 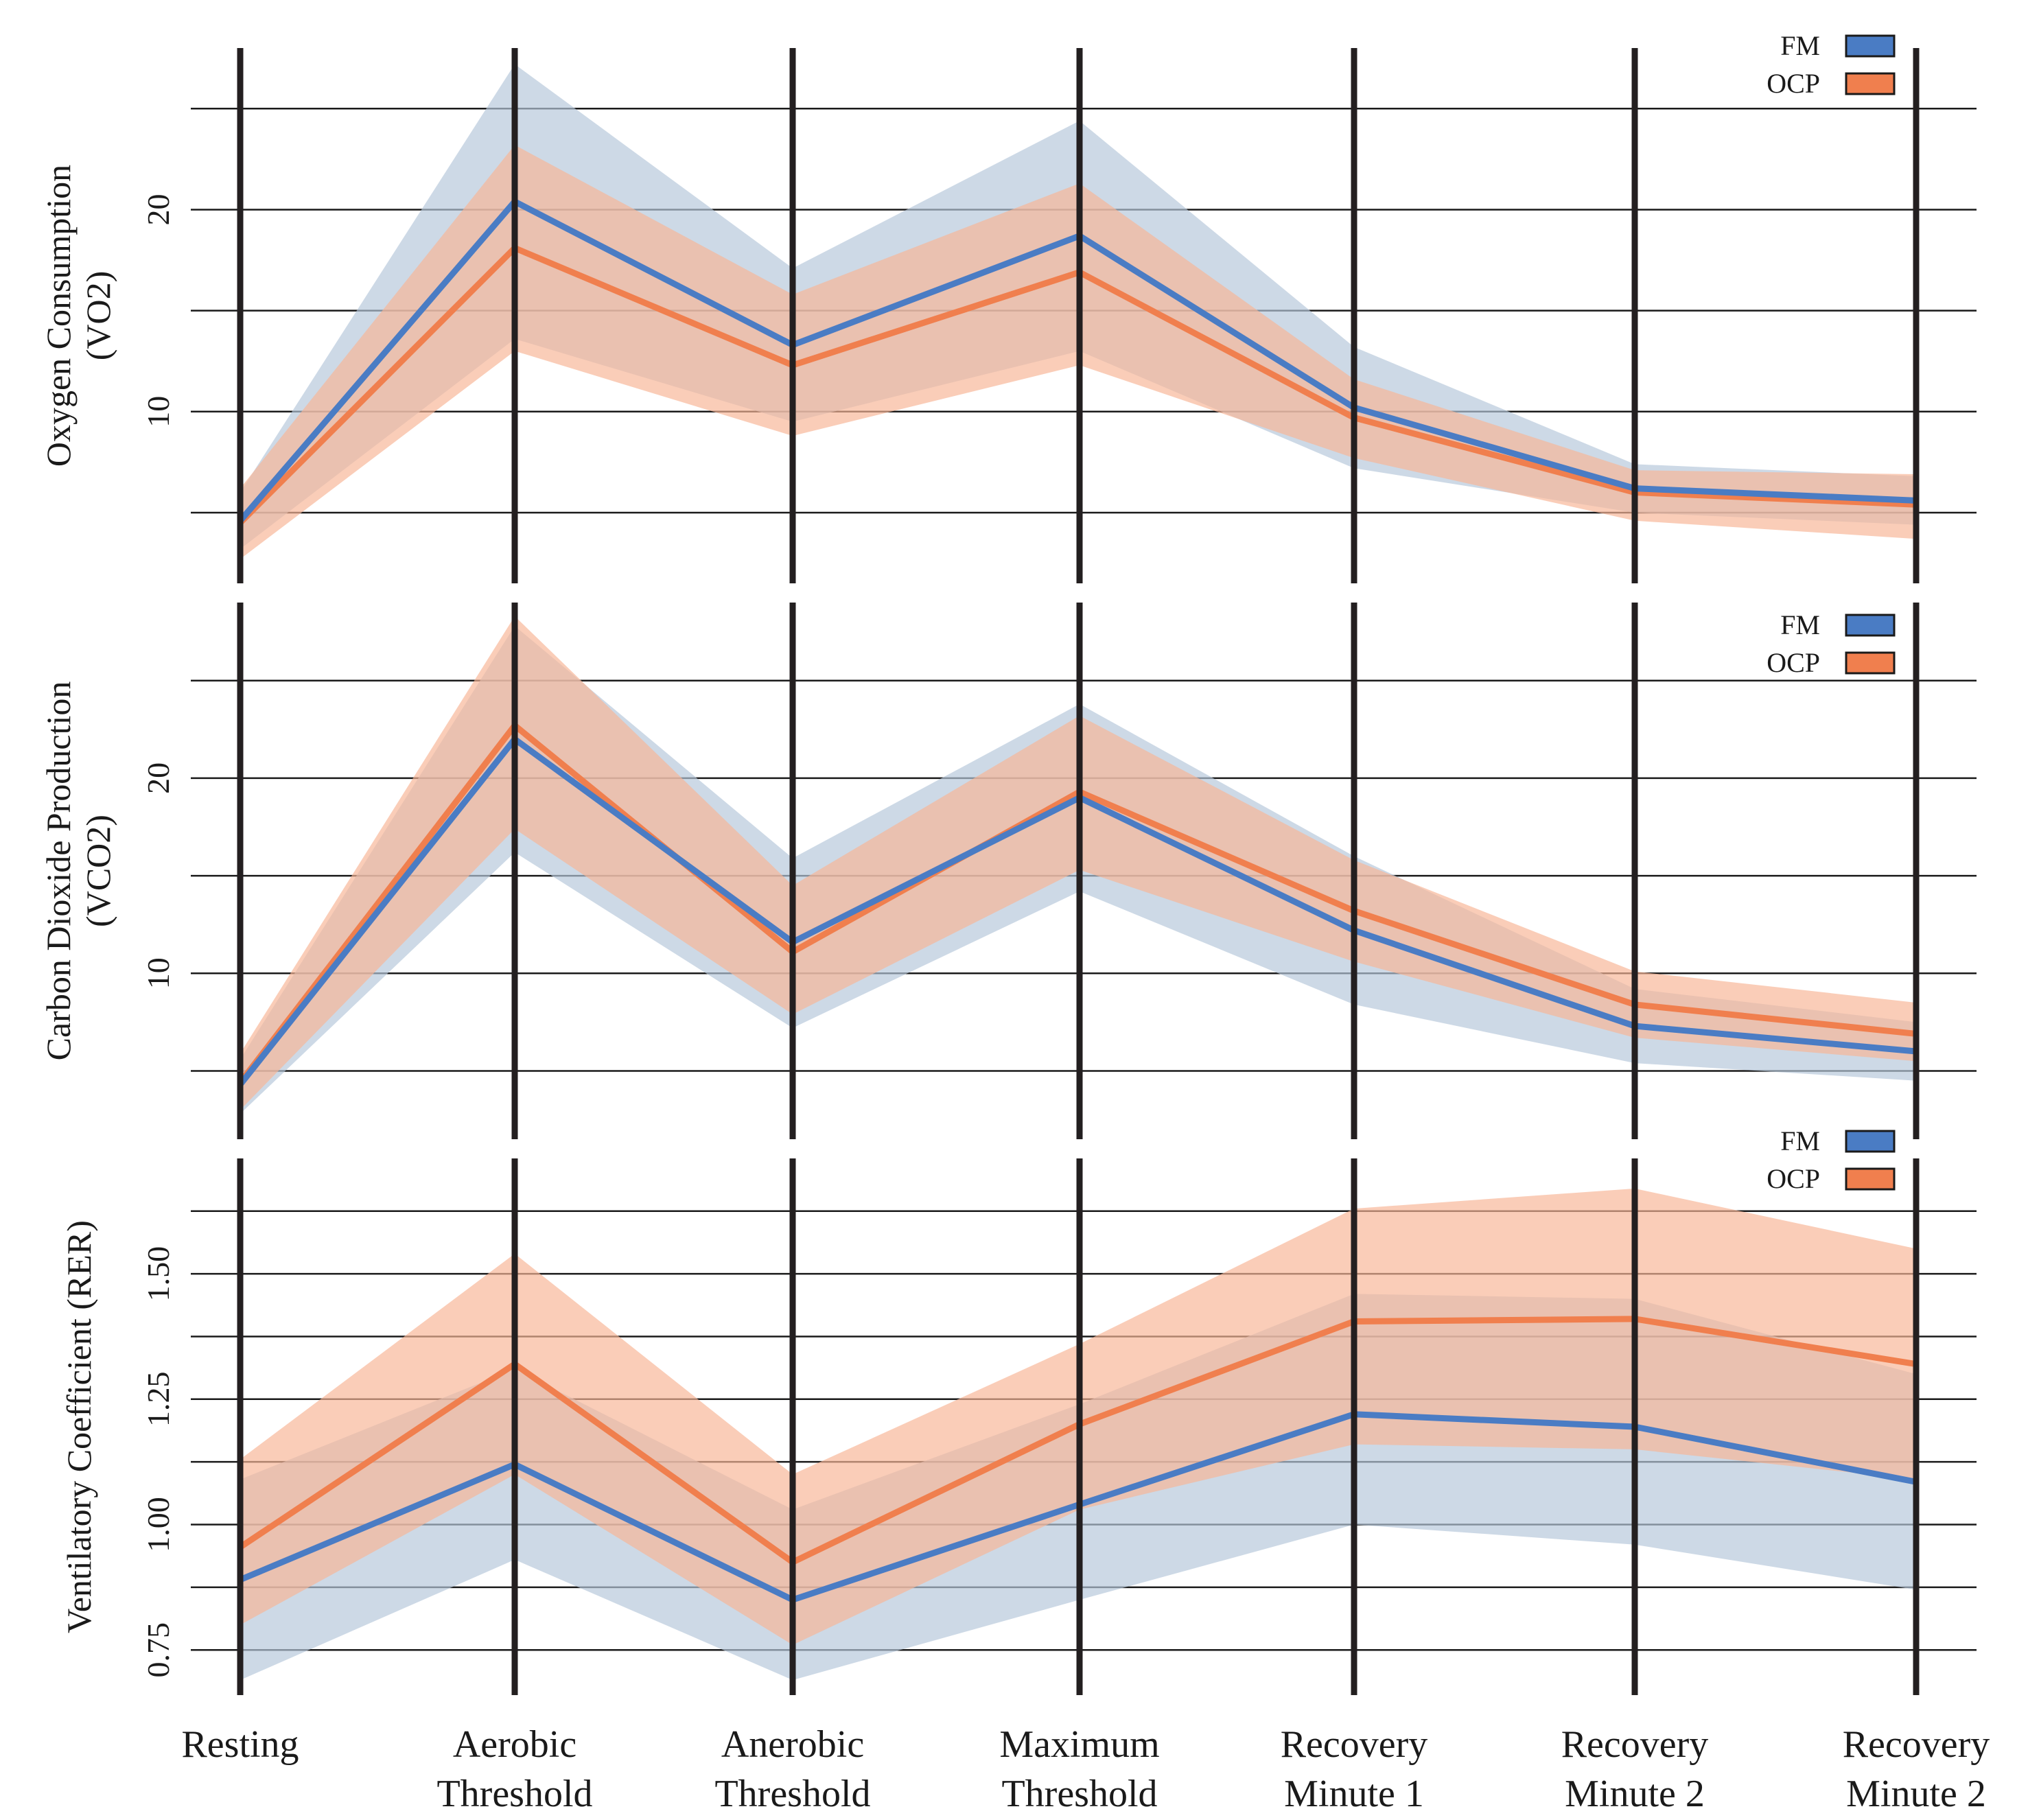 What do you see at coordinates (158, 1524) in the screenshot?
I see `y-tick-label: 1.00` at bounding box center [158, 1524].